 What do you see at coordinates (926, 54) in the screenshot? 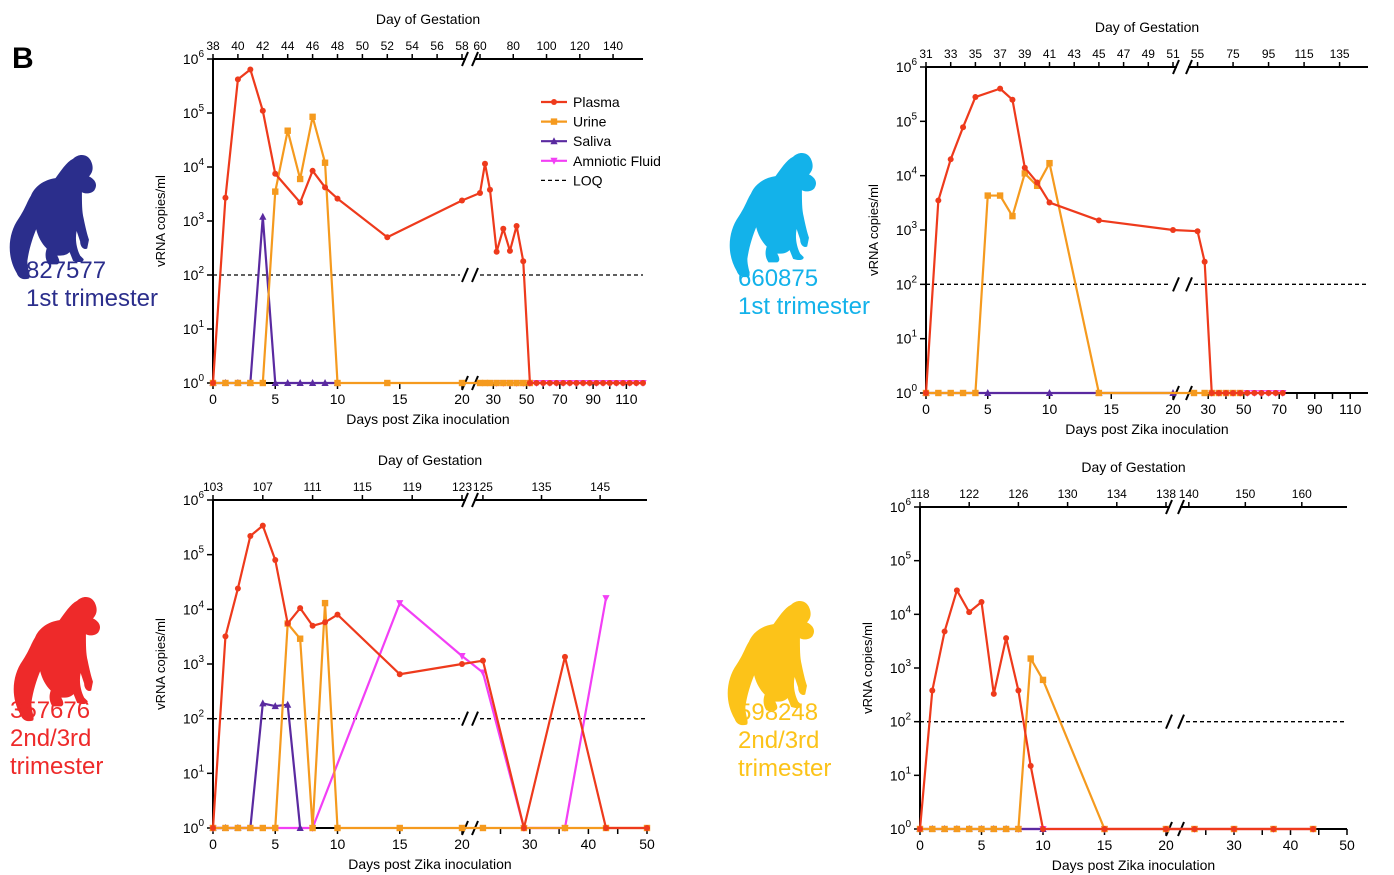
I see `top-tick-label: 31` at bounding box center [926, 54].